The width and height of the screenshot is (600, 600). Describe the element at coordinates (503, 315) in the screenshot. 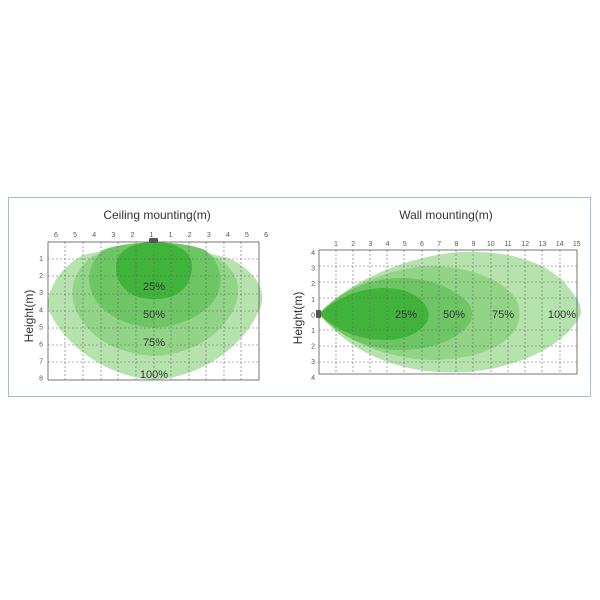

I see `wall-label-75: 75%` at that location.